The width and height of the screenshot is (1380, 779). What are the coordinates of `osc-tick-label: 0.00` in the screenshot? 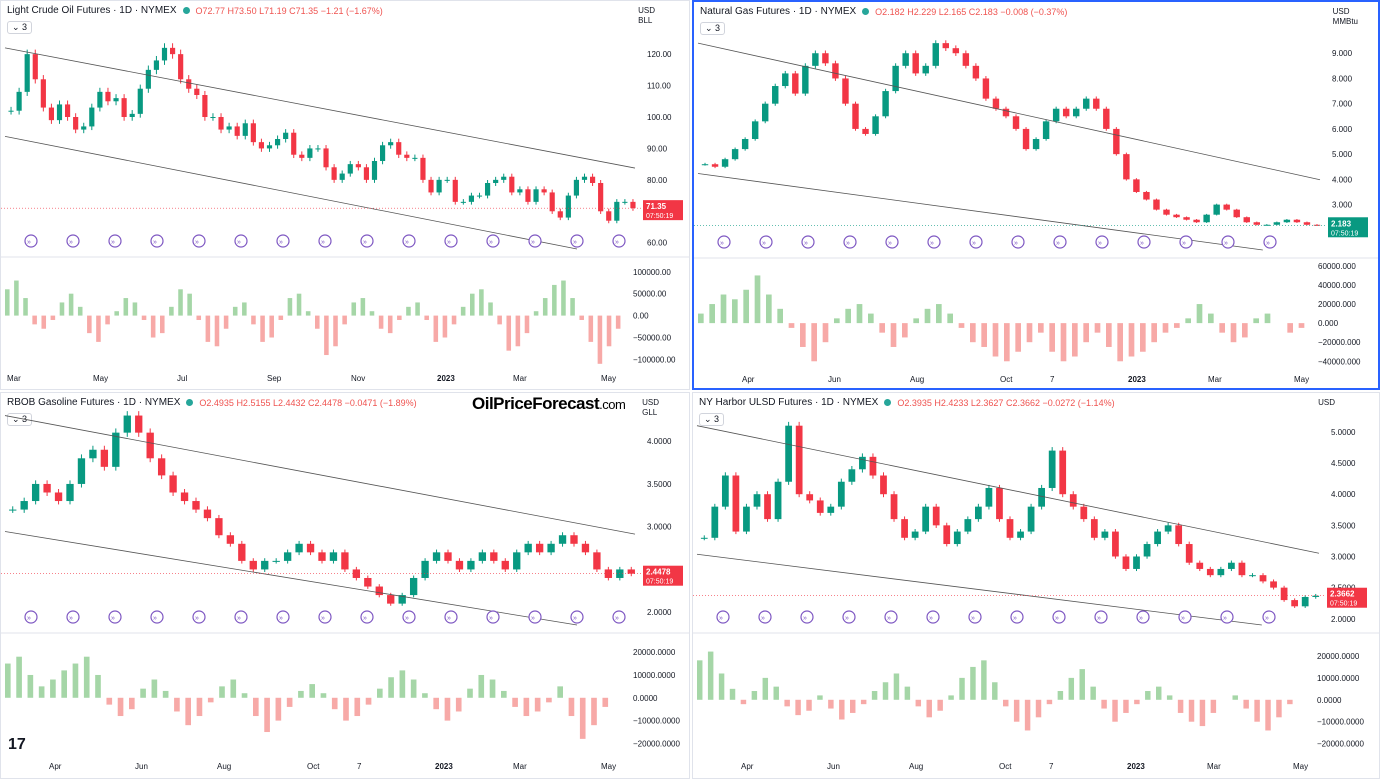 It's located at (641, 316).